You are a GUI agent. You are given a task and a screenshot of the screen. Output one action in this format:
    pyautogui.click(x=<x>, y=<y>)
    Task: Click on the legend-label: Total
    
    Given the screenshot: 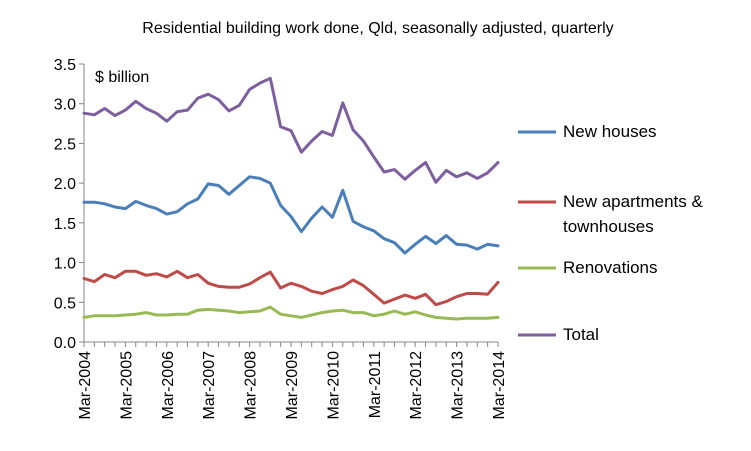 What is the action you would take?
    pyautogui.click(x=581, y=334)
    